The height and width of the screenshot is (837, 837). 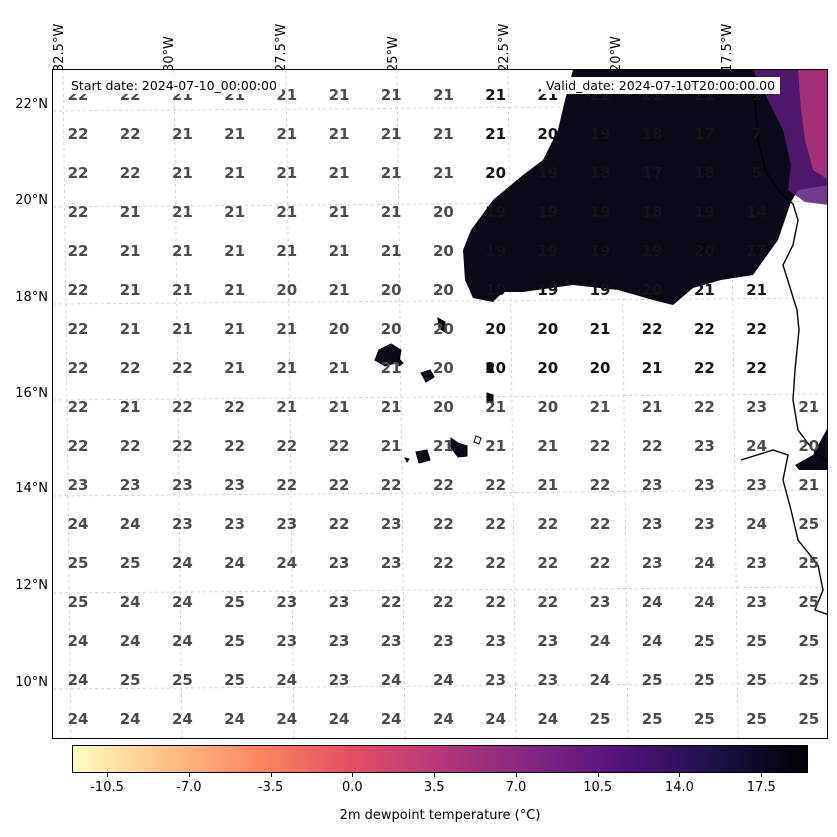 What do you see at coordinates (490, 398) in the screenshot?
I see `island-maio` at bounding box center [490, 398].